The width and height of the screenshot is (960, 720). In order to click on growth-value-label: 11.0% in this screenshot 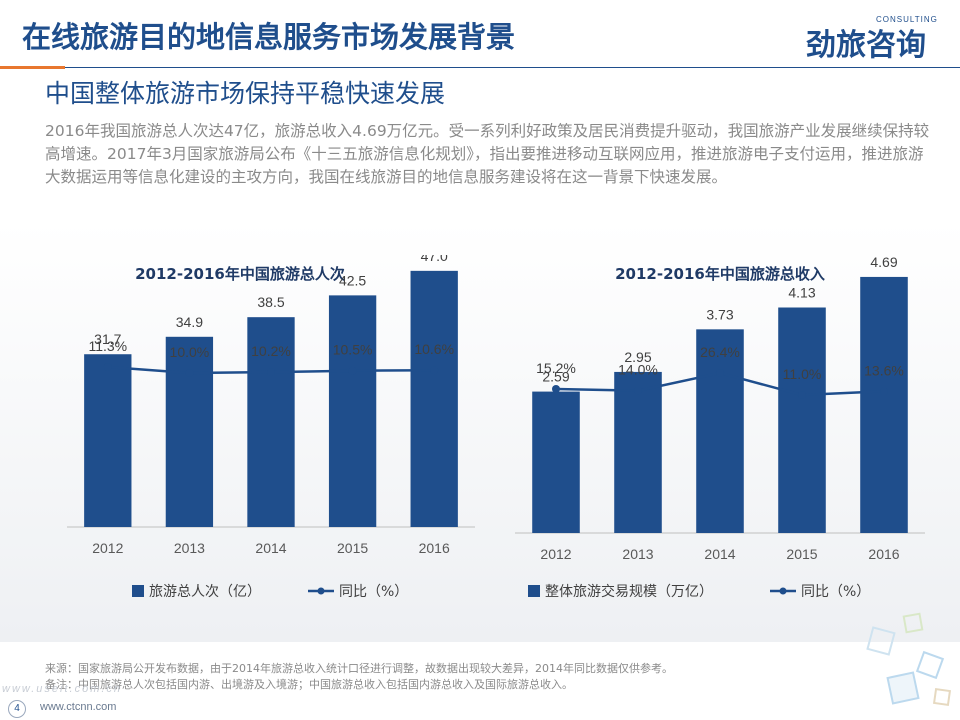, I will do `click(802, 374)`.